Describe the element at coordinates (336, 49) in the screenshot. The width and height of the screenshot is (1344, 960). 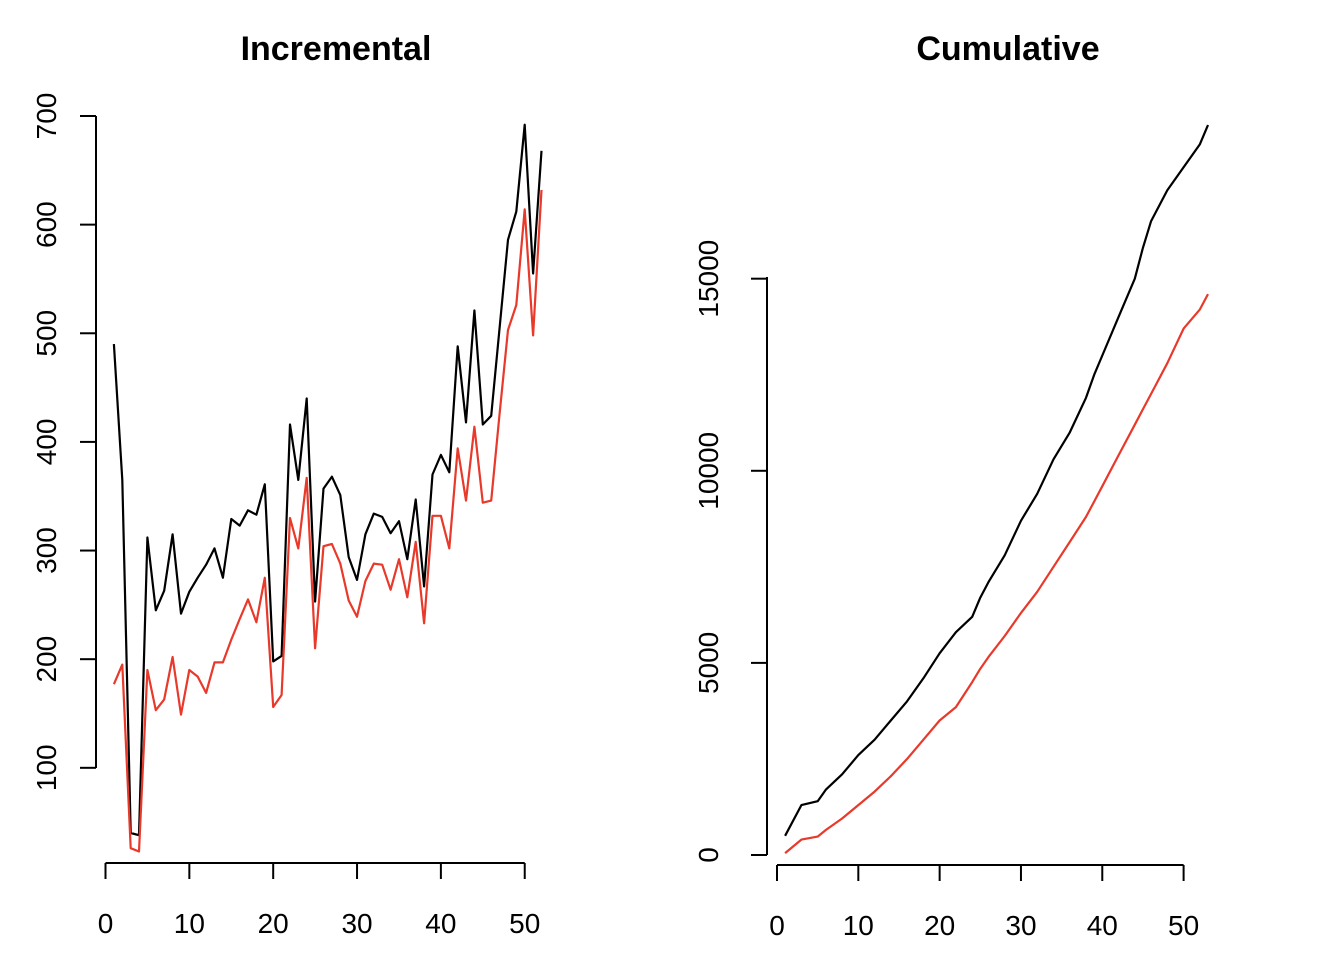
I see `chart-title: Incremental` at that location.